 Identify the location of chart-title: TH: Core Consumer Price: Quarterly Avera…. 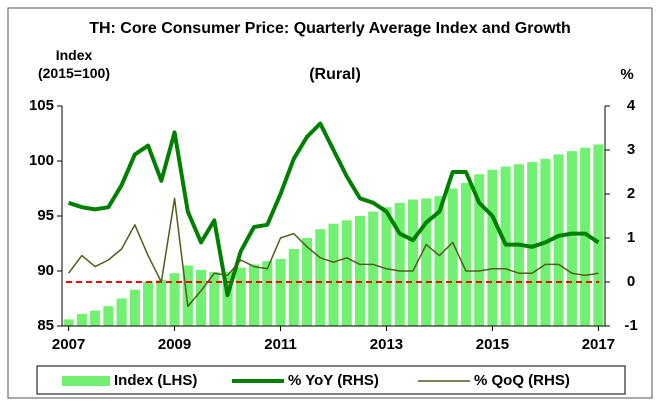
(330, 28).